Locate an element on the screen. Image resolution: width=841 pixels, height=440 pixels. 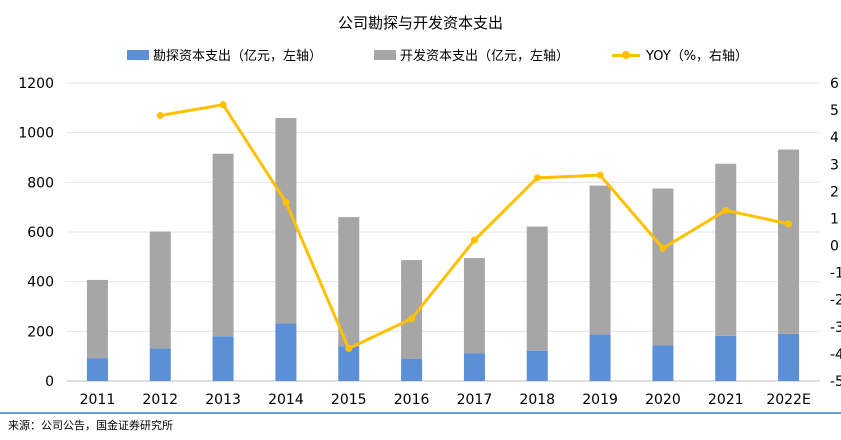
x-tick-label: 2012 is located at coordinates (160, 400).